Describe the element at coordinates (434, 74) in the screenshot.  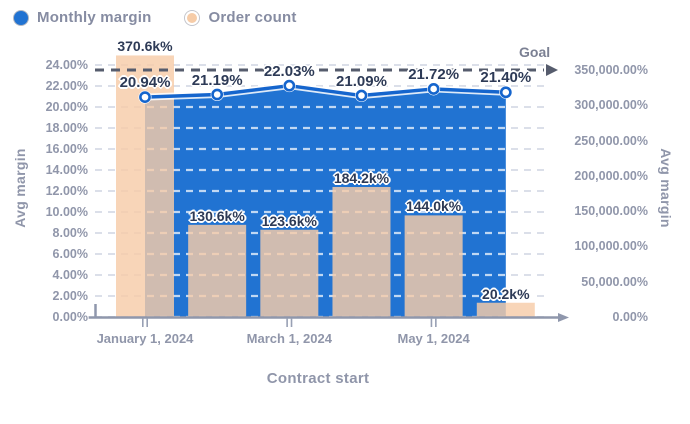
I see `line-point-label: 21.72%` at that location.